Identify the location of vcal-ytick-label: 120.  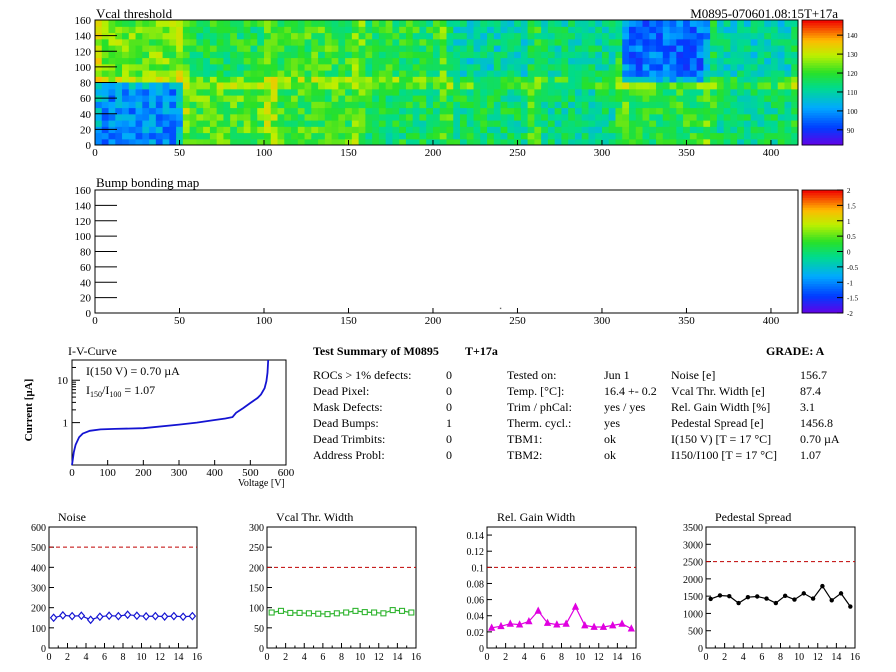
(83, 52).